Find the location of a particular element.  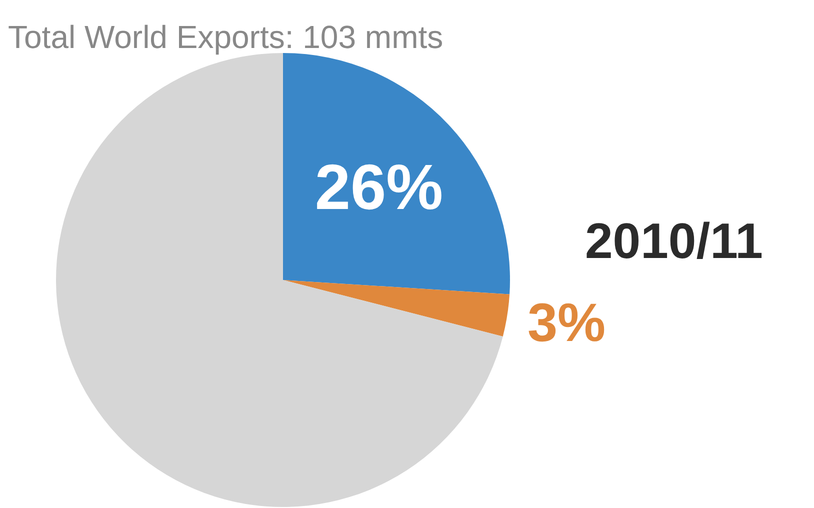

data-label: 3% is located at coordinates (566, 322).